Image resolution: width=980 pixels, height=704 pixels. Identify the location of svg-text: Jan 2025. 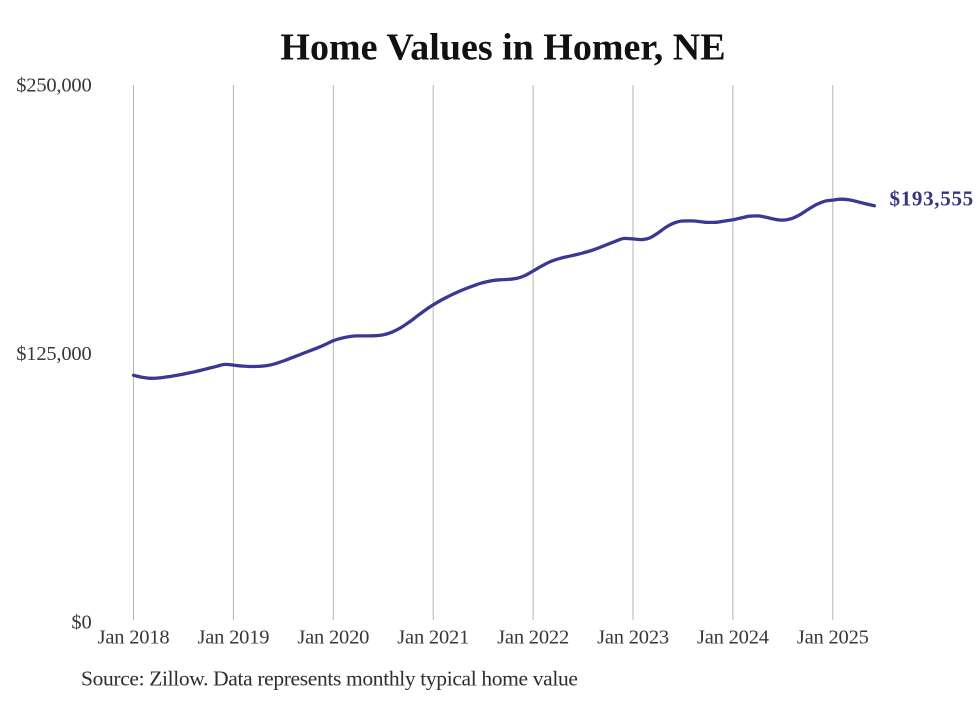
(833, 638).